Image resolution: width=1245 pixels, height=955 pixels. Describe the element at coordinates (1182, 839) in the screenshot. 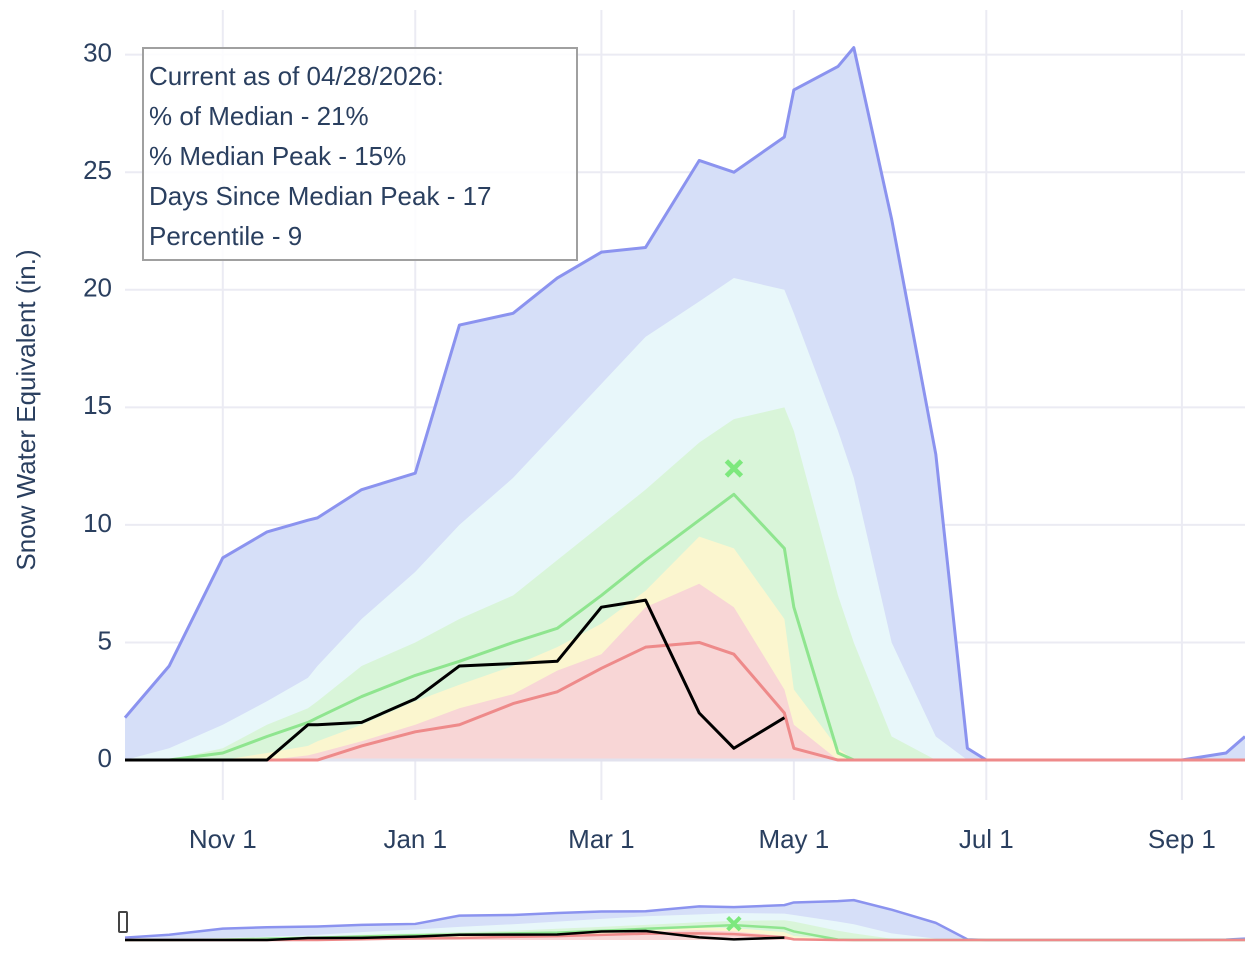

I see `x-tick-label: Sep 1` at that location.